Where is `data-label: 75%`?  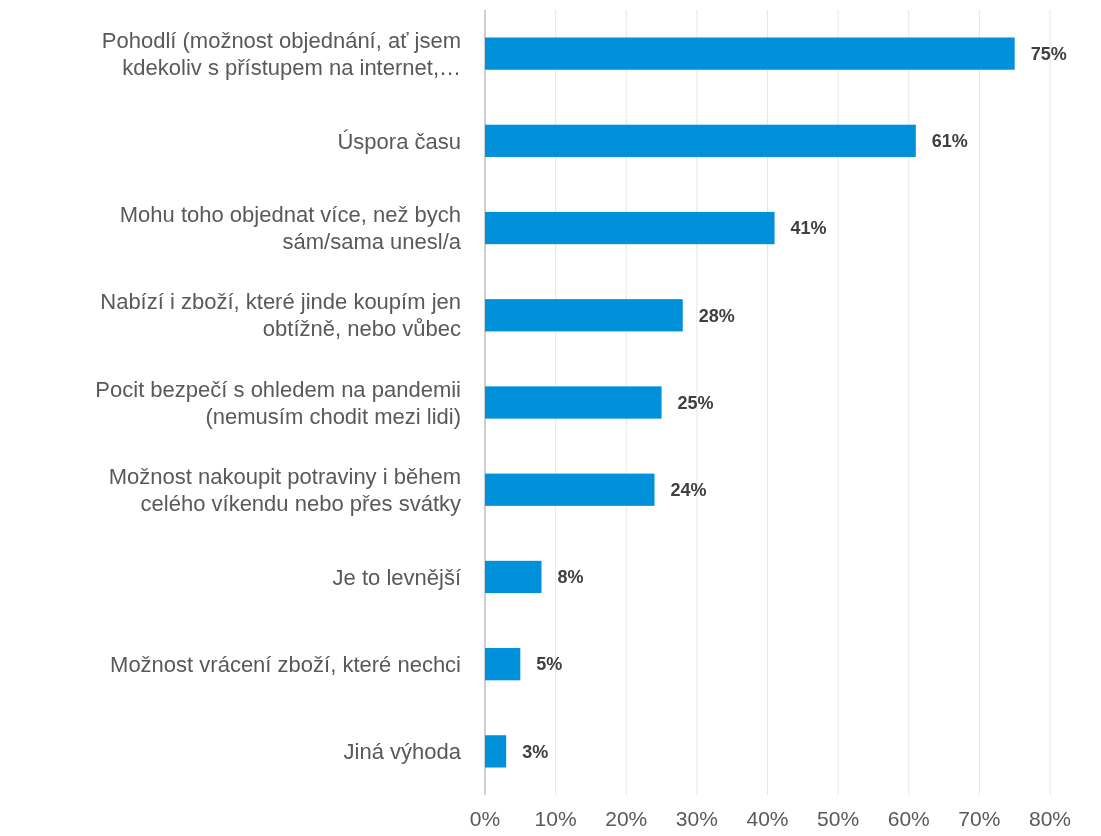
data-label: 75% is located at coordinates (1048, 53).